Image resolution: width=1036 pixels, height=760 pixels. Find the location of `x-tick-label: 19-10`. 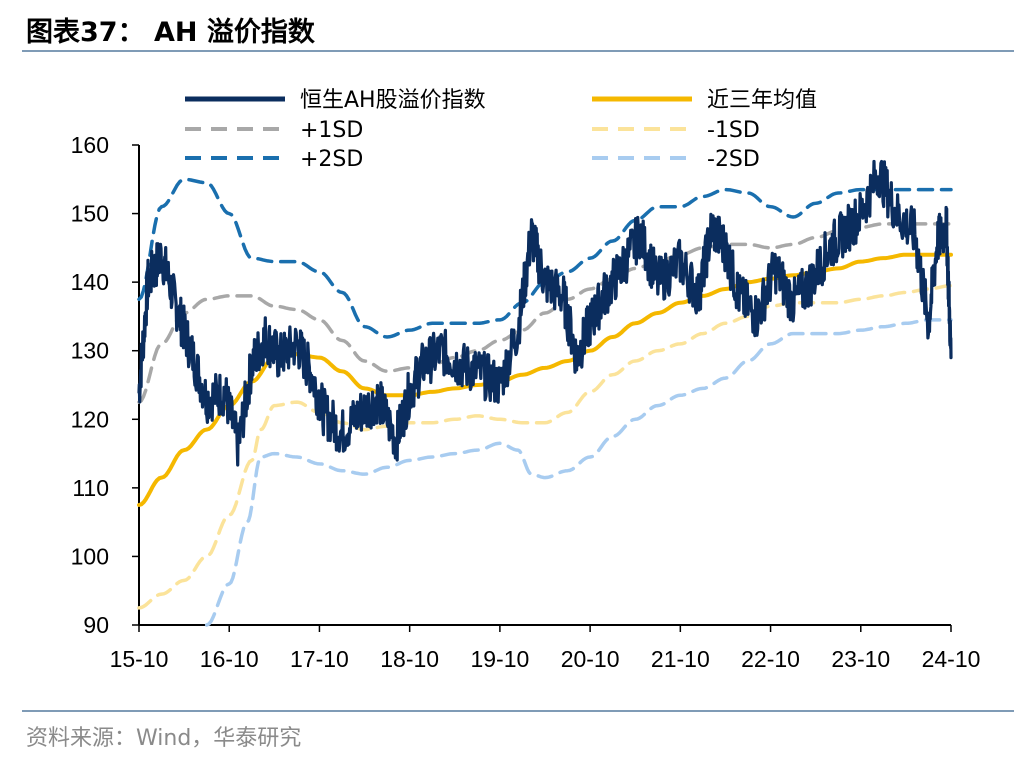

x-tick-label: 19-10 is located at coordinates (499, 659).